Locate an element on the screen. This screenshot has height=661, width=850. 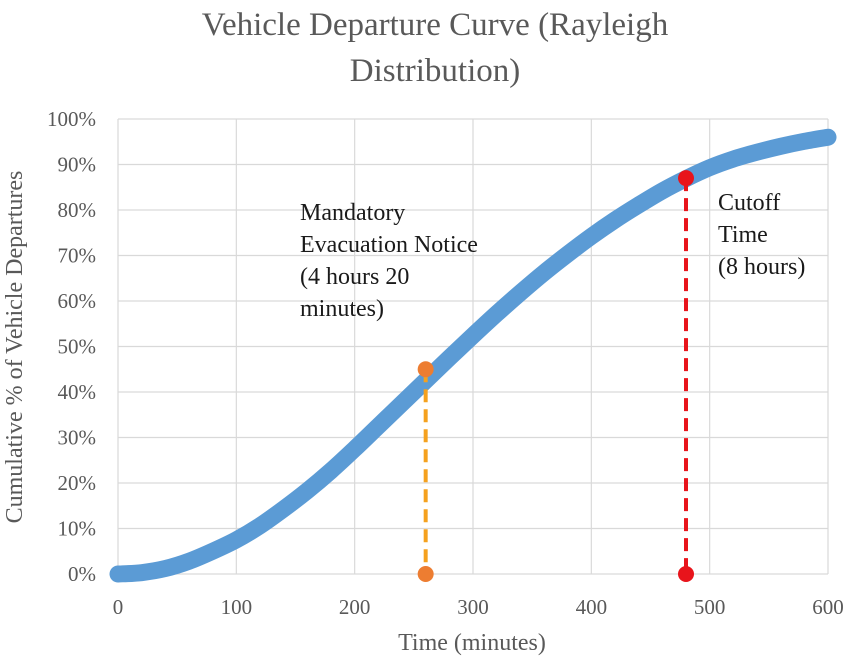
y-tick-label: 60% is located at coordinates (77, 301).